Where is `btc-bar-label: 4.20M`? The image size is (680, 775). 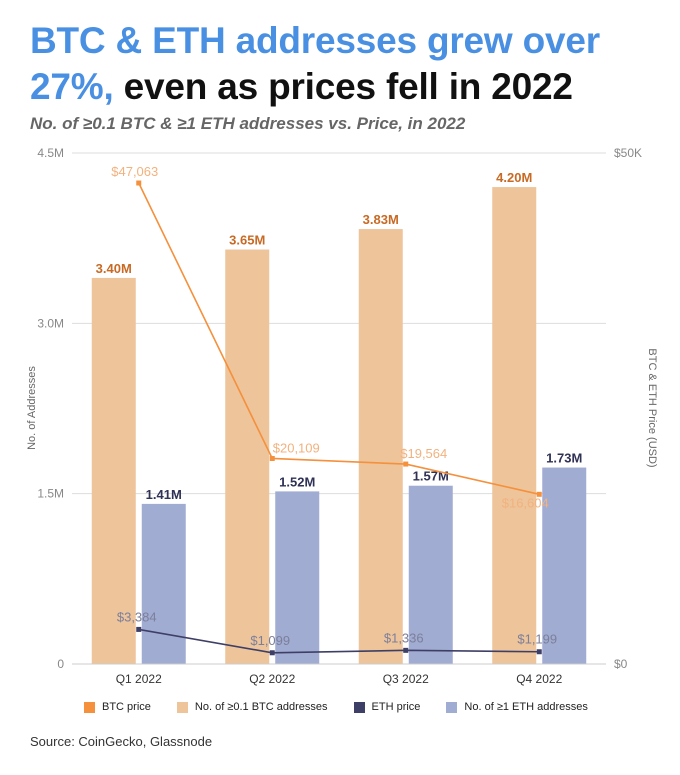 btc-bar-label: 4.20M is located at coordinates (514, 177).